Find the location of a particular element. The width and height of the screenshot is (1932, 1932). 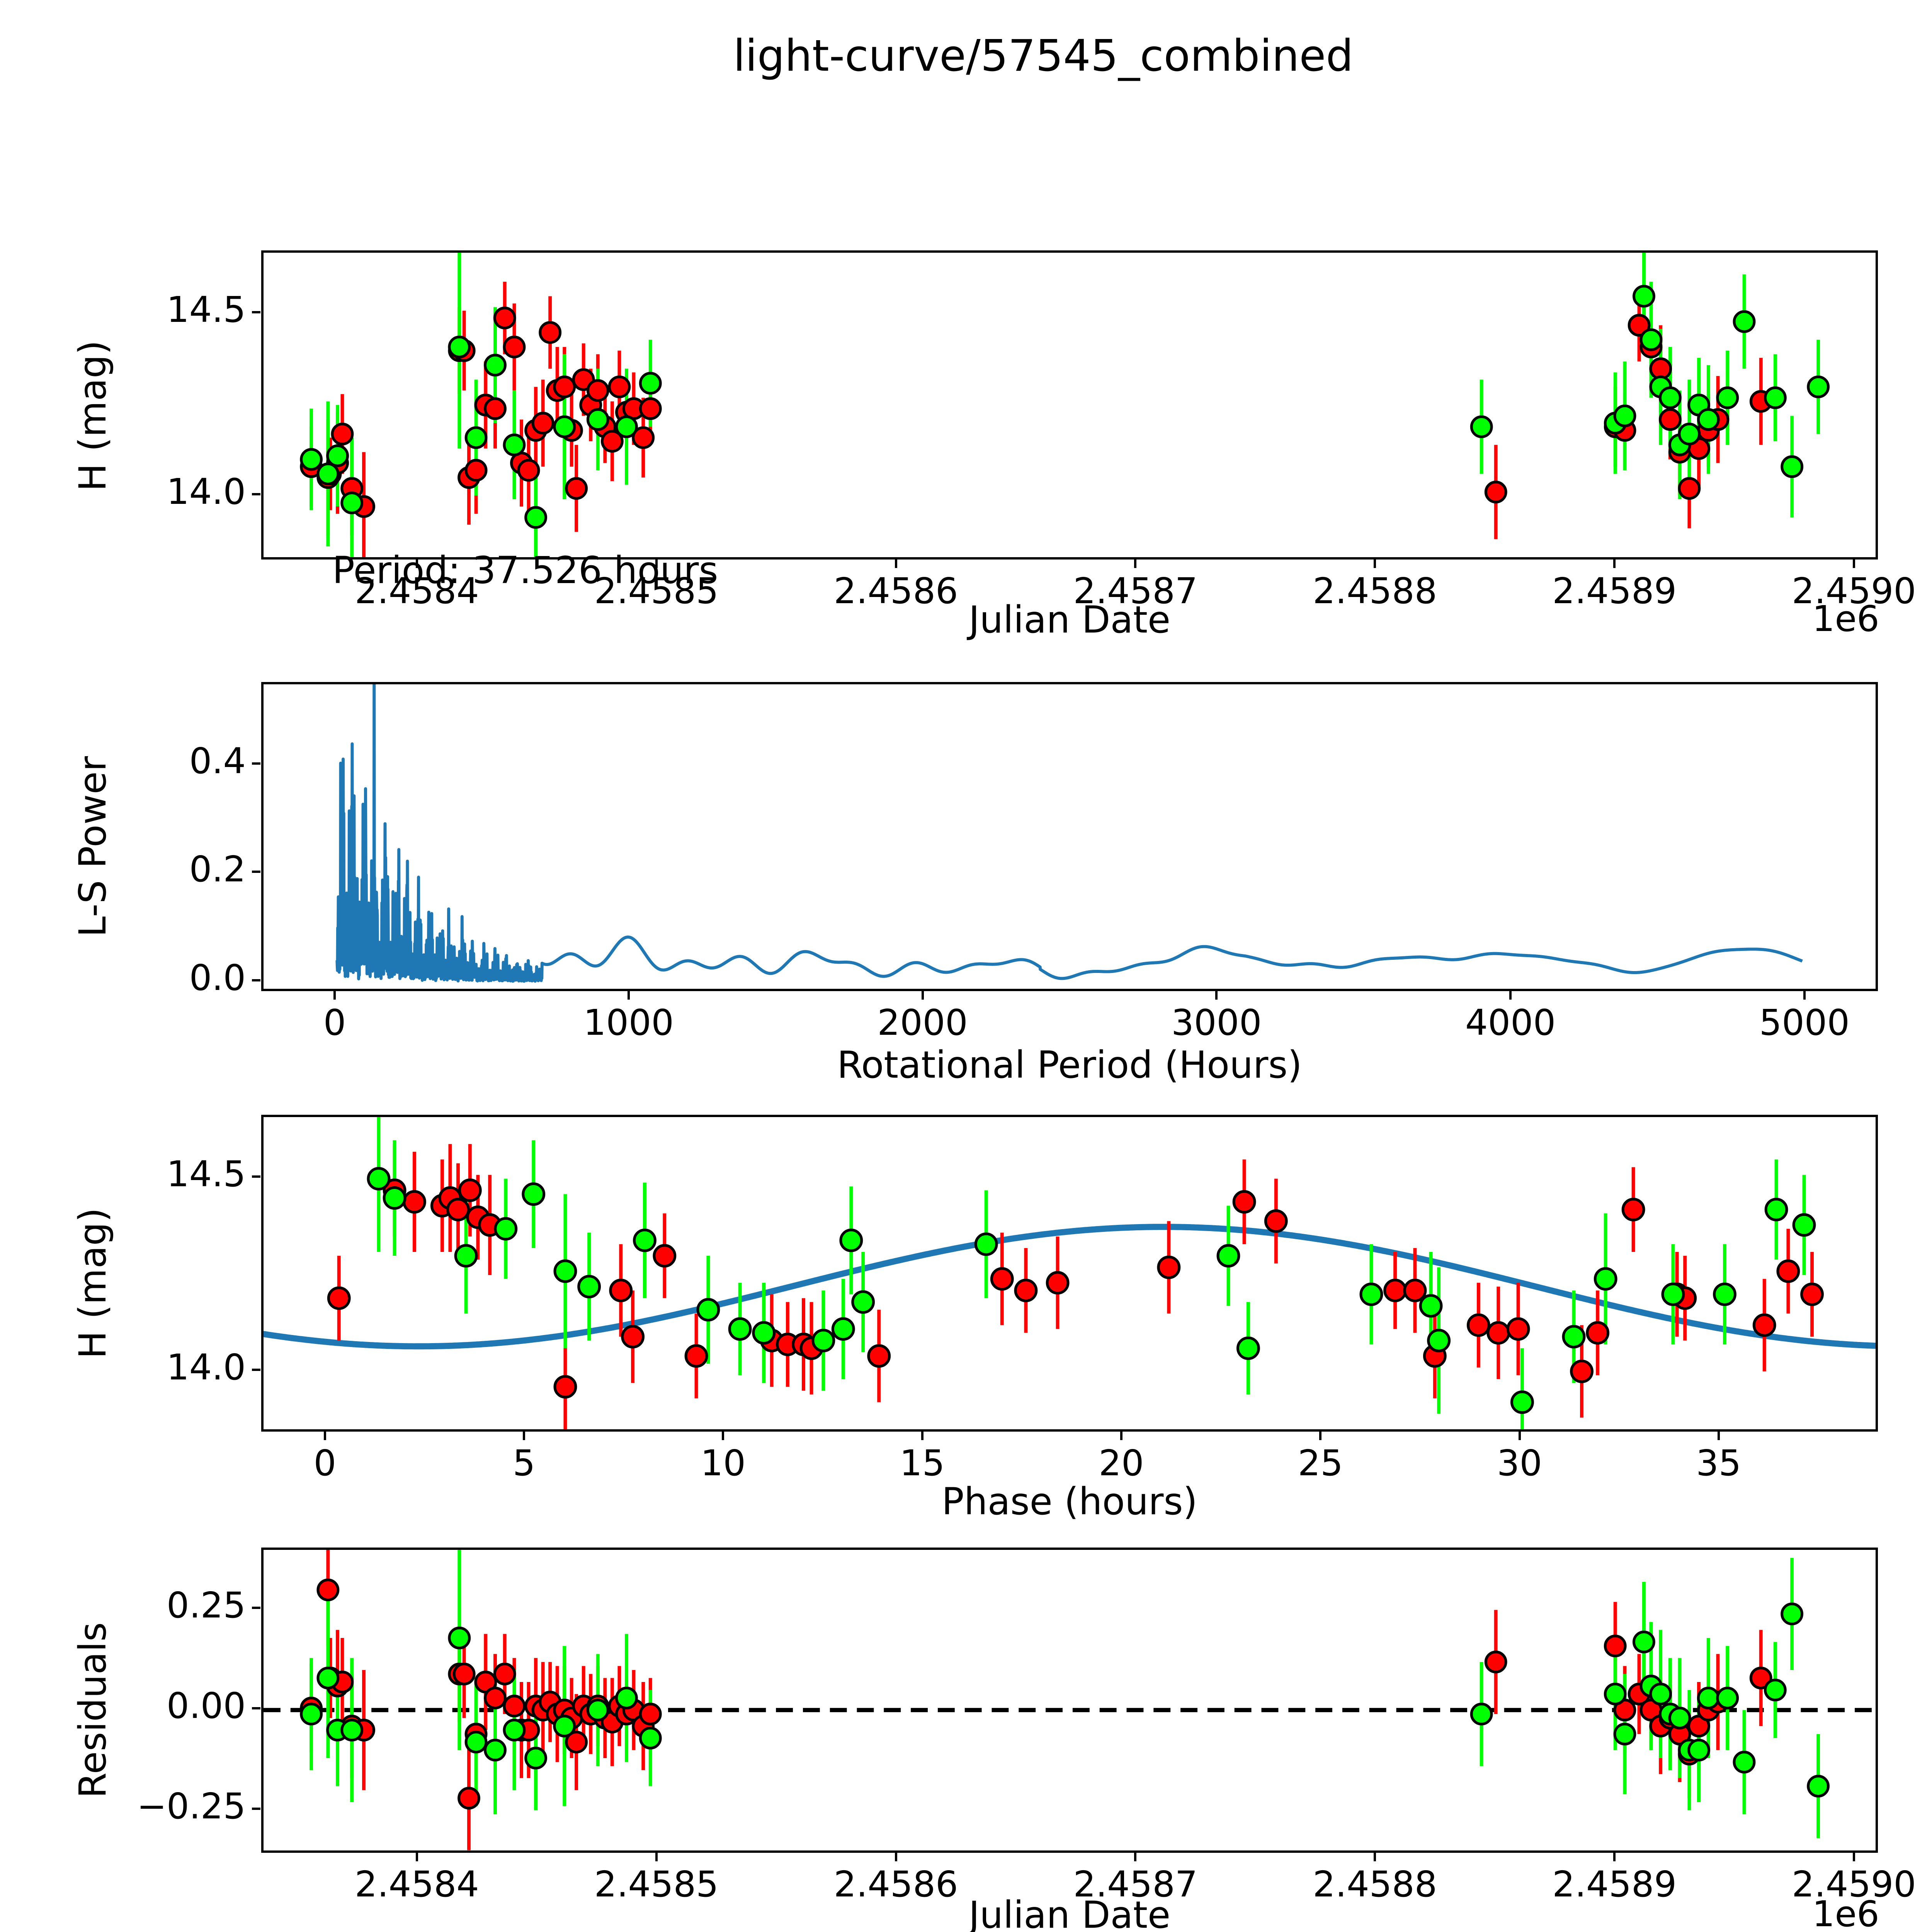

xtick-label: 15 is located at coordinates (922, 1463).